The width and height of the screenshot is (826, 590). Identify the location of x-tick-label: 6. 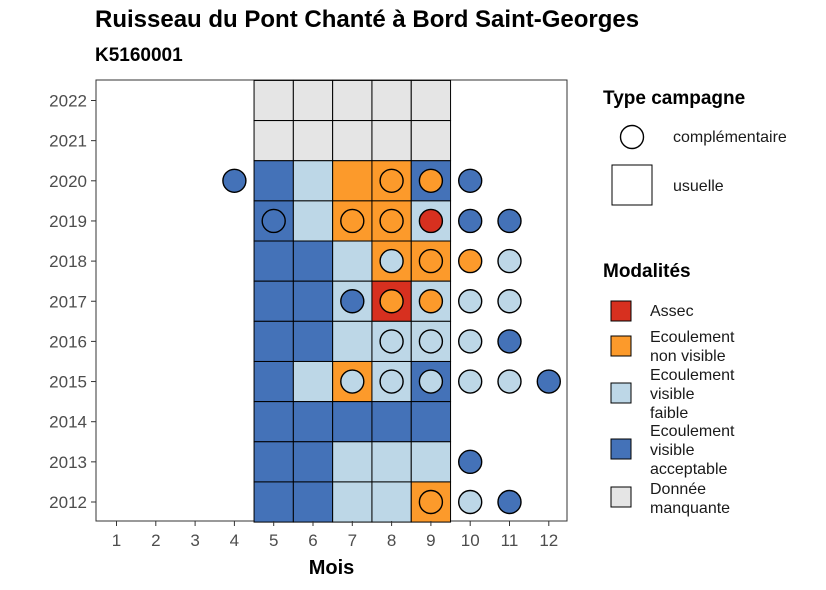
(312, 540).